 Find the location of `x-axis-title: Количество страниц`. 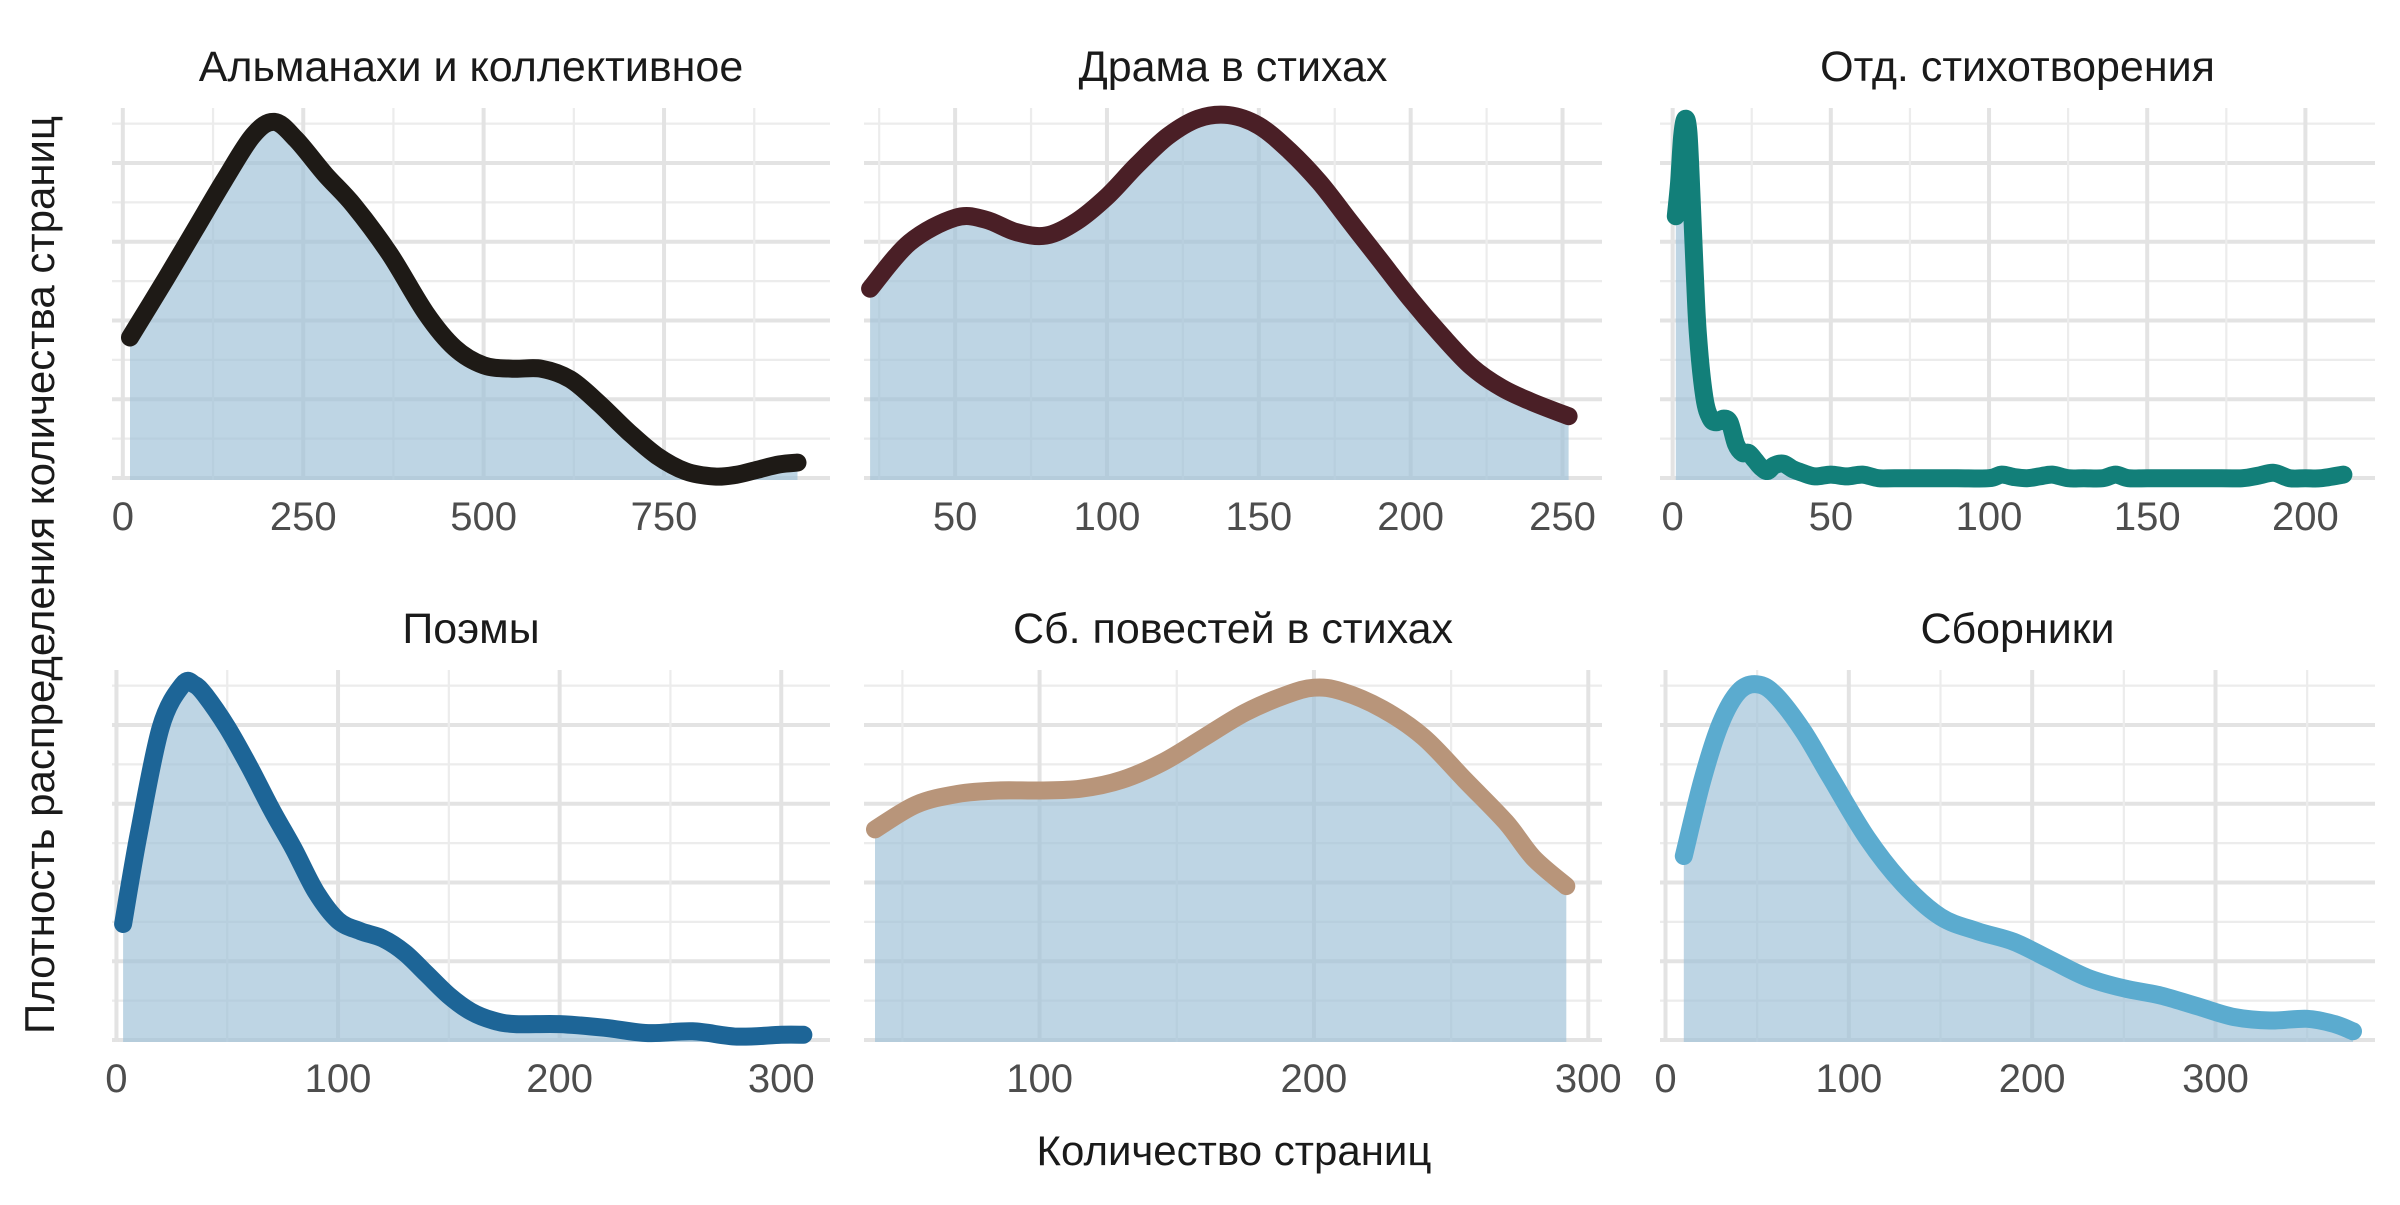

x-axis-title: Количество страниц is located at coordinates (1234, 1150).